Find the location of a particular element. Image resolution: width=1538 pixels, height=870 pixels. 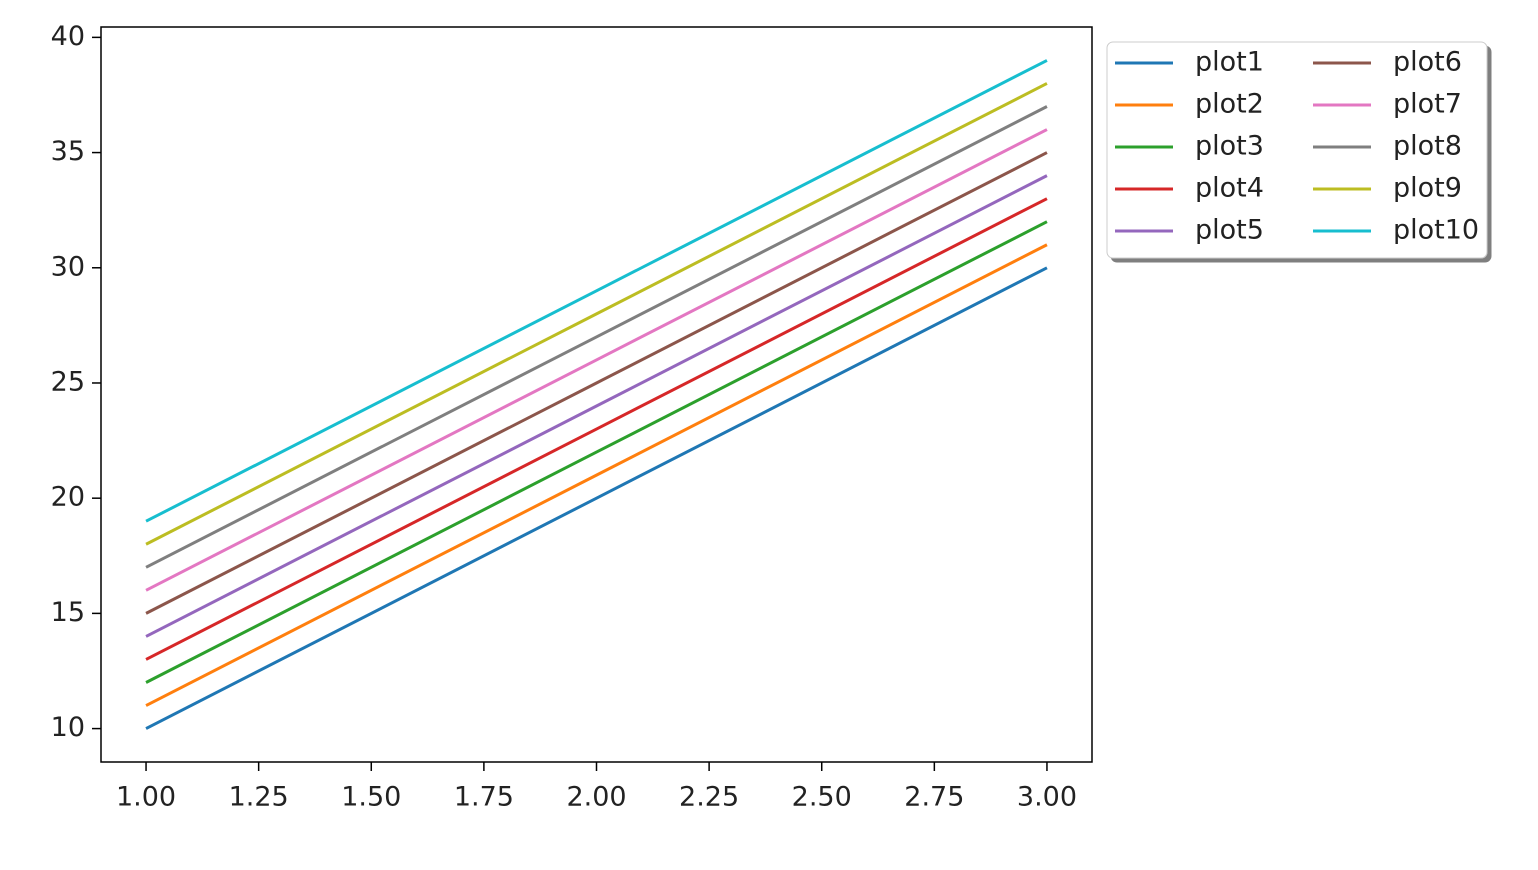

y-tick-label: 30 is located at coordinates (68, 266).